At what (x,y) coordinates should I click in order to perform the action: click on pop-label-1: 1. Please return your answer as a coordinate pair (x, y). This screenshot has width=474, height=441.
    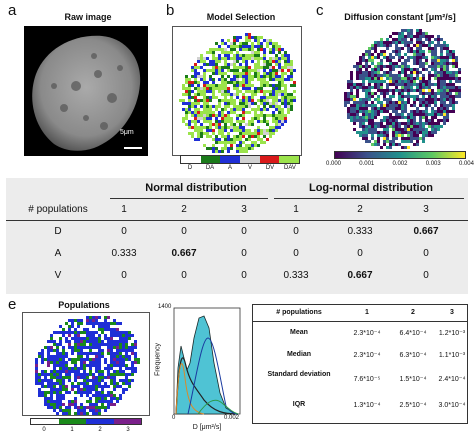
    Looking at the image, I should click on (72, 430).